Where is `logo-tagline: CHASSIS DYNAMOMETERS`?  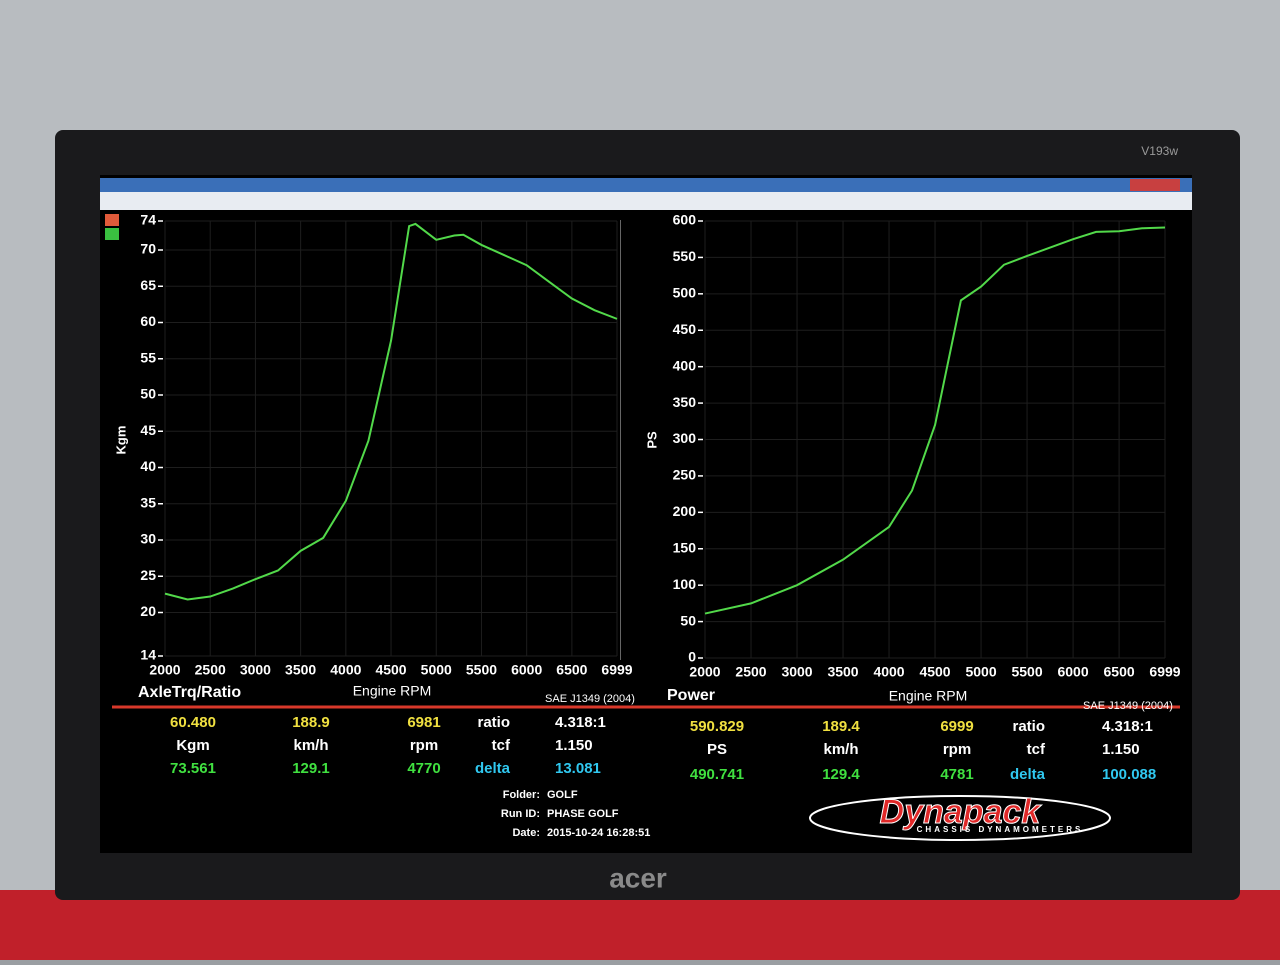
logo-tagline: CHASSIS DYNAMOMETERS is located at coordinates (1000, 829).